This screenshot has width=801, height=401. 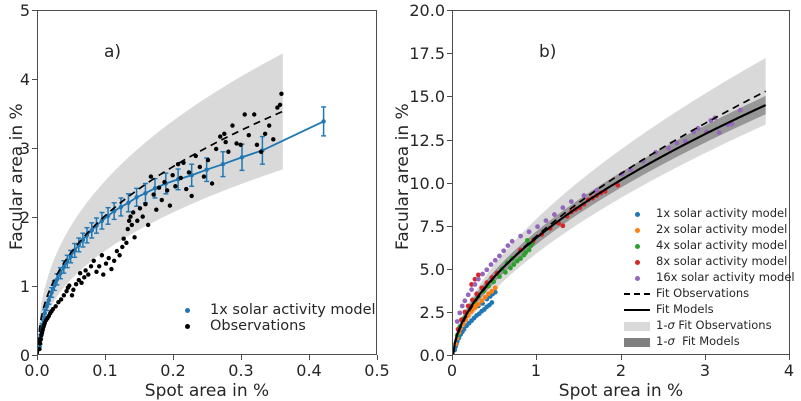 What do you see at coordinates (241, 370) in the screenshot?
I see `panel-a-xticklabel-3: 0.3` at bounding box center [241, 370].